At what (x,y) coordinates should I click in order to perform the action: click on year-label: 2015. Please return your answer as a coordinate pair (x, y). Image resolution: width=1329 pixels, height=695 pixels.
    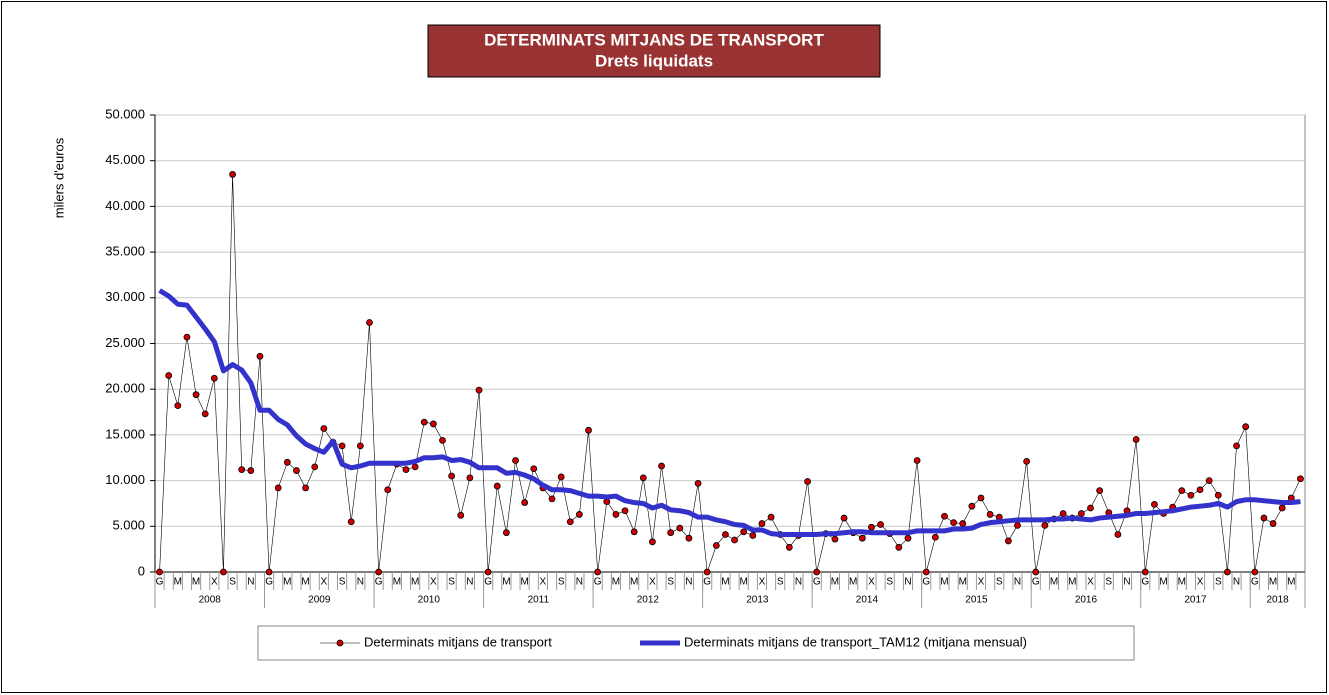
    Looking at the image, I should click on (976, 600).